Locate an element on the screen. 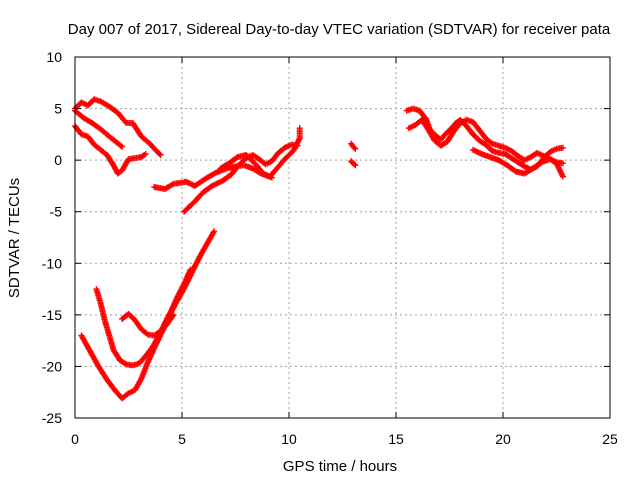  x-tick-label: 0 is located at coordinates (75, 439).